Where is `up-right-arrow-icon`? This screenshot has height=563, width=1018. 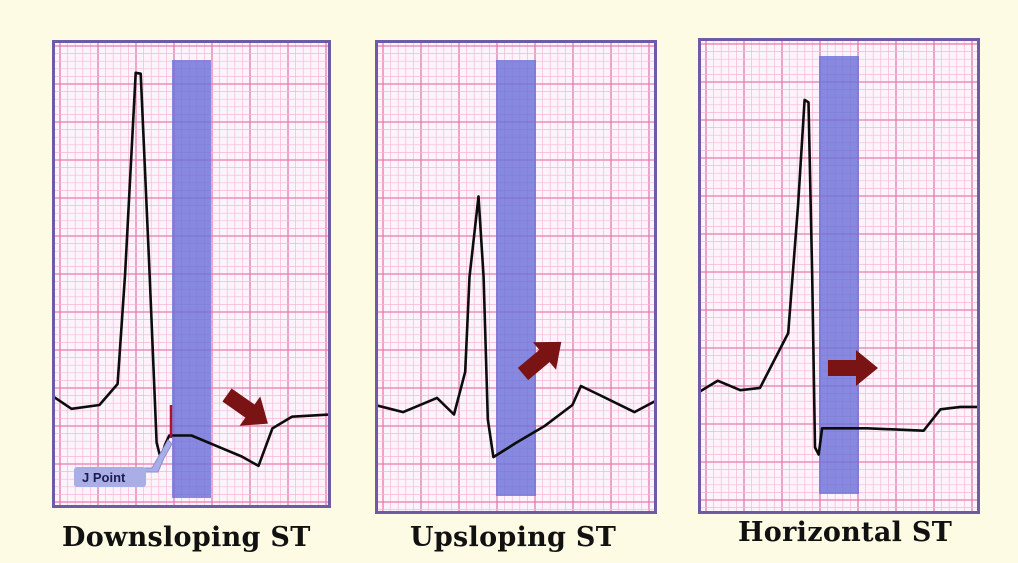 up-right-arrow-icon is located at coordinates (539, 361).